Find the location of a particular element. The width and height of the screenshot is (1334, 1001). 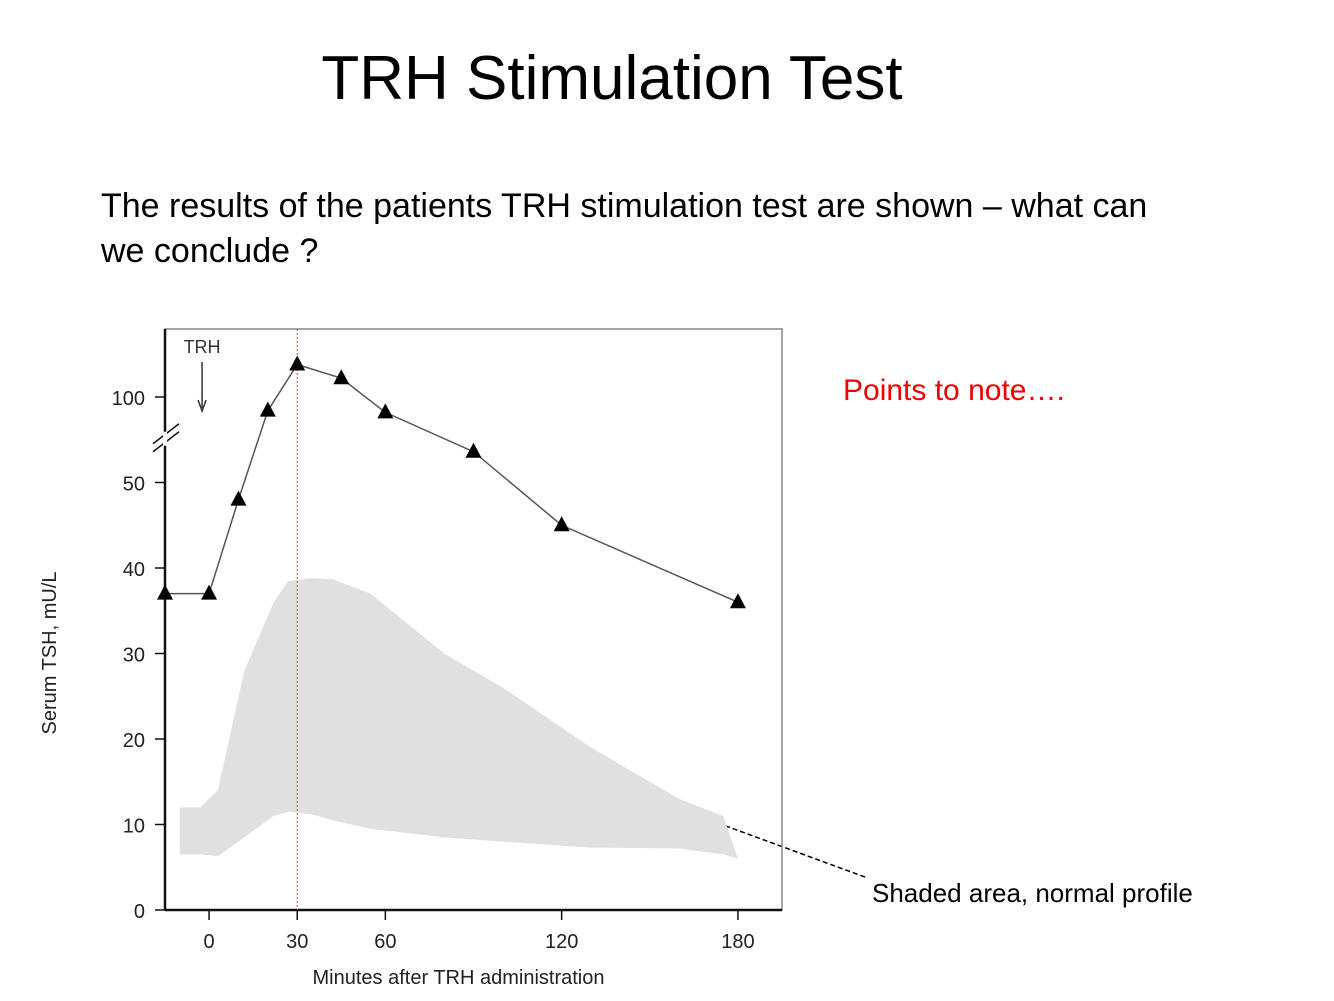

y-tick-label: 30 is located at coordinates (134, 656).